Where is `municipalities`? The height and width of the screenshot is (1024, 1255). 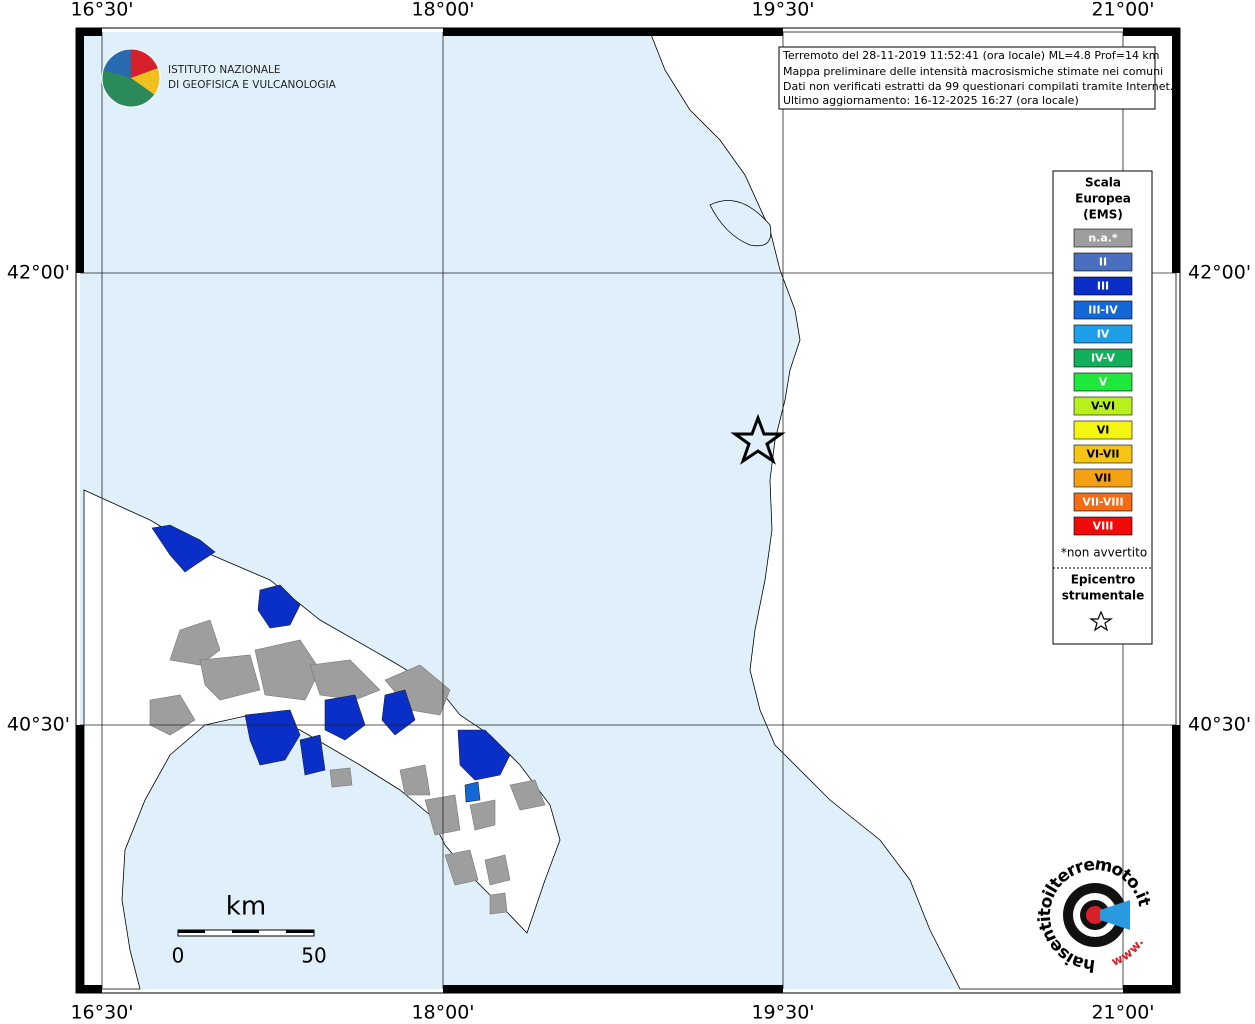
municipalities is located at coordinates (347, 719).